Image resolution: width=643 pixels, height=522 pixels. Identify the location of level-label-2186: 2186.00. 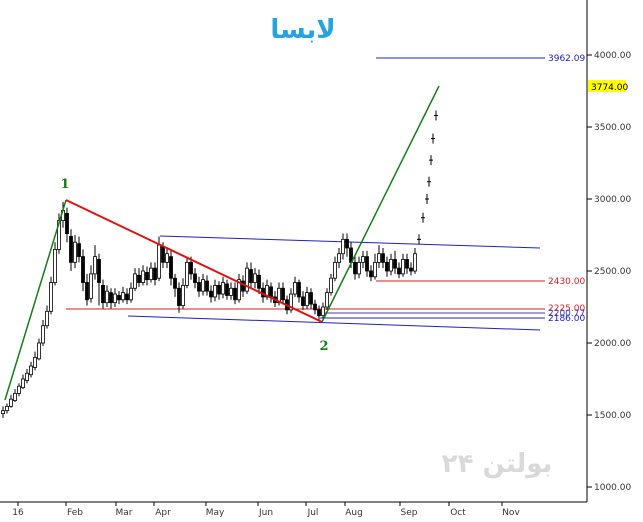
(566, 319).